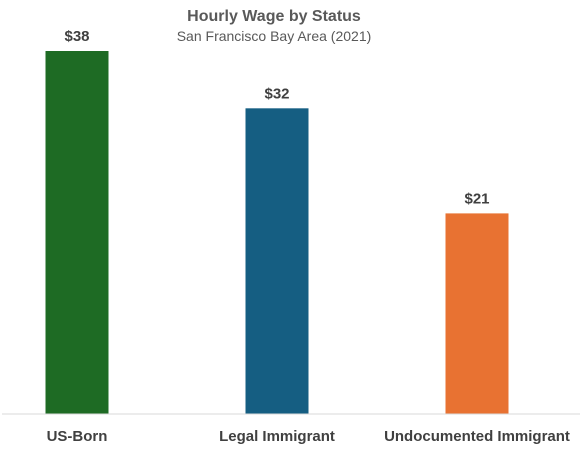  I want to click on bar-undocumented-immigrant, so click(477, 313).